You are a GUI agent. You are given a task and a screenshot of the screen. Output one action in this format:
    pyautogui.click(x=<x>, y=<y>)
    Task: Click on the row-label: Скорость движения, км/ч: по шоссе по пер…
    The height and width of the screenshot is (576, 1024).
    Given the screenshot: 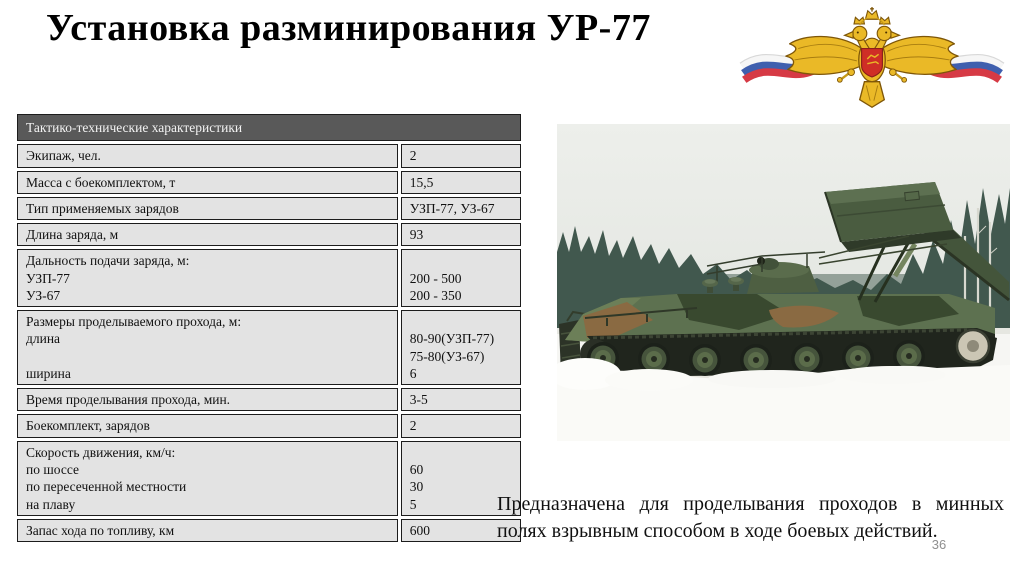 What is the action you would take?
    pyautogui.click(x=207, y=478)
    